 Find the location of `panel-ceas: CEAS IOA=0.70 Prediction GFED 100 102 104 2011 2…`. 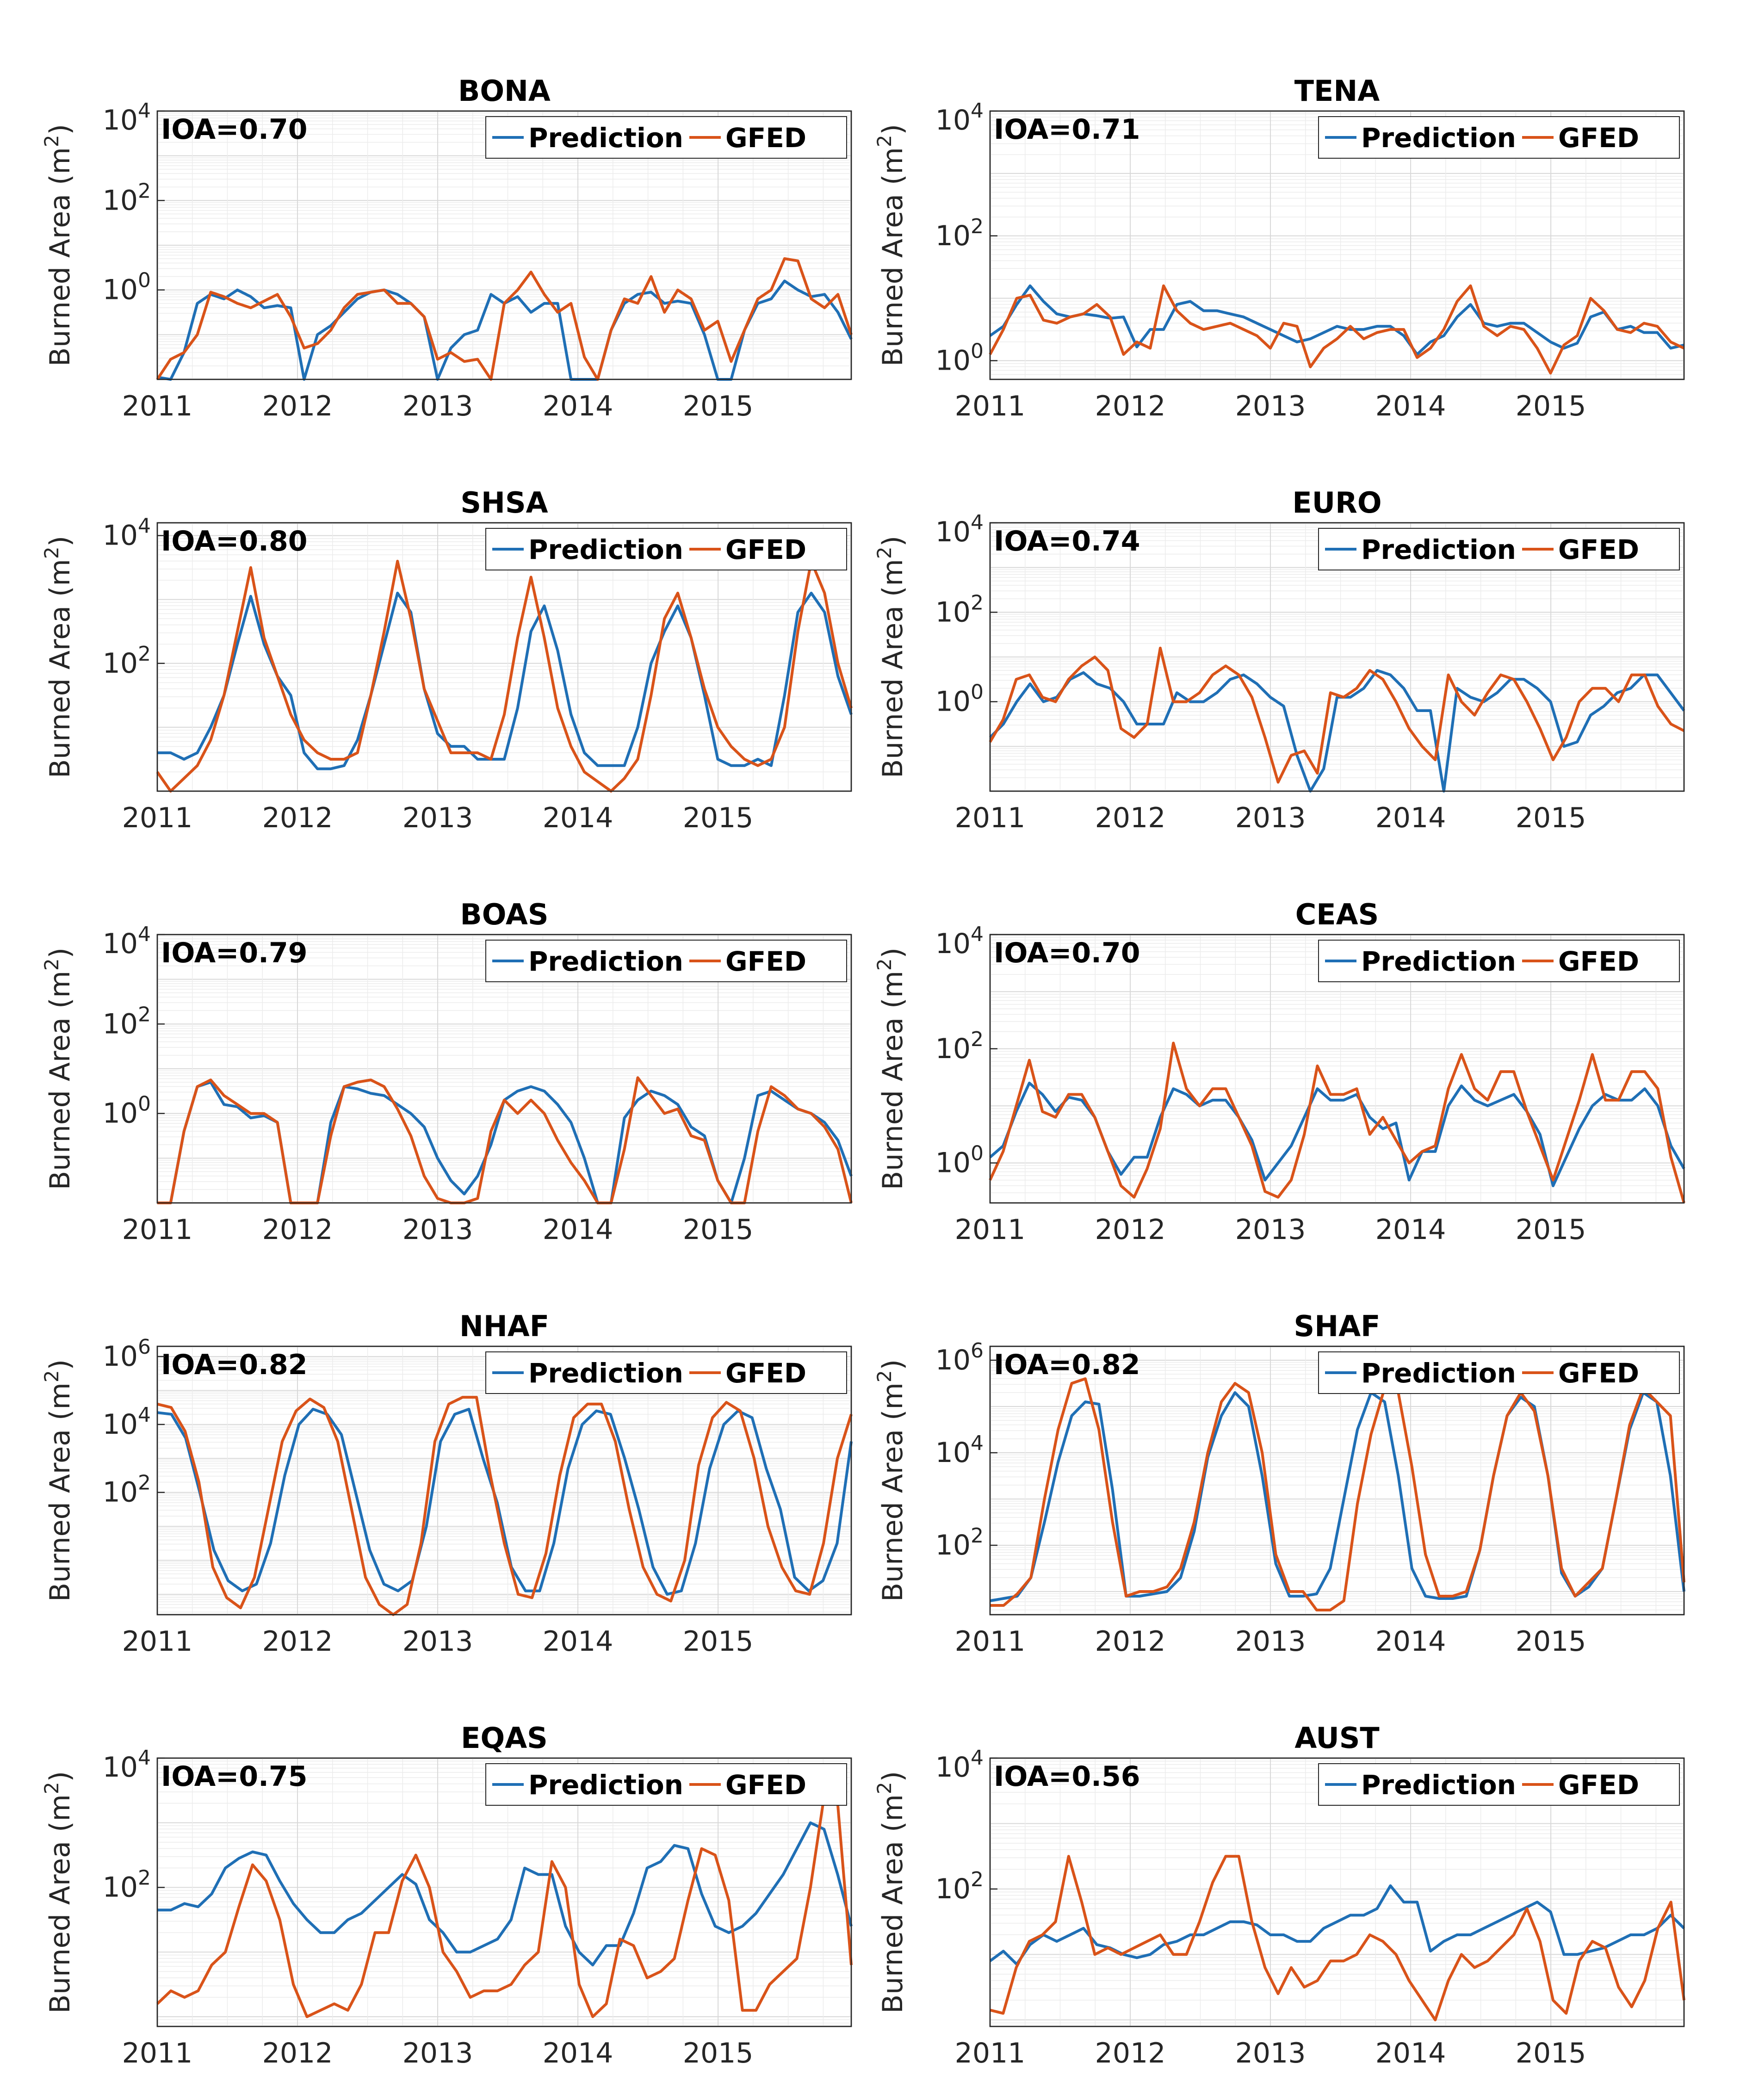

panel-ceas: CEAS IOA=0.70 Prediction GFED 100 102 104 2011 2… is located at coordinates (1279, 1072).